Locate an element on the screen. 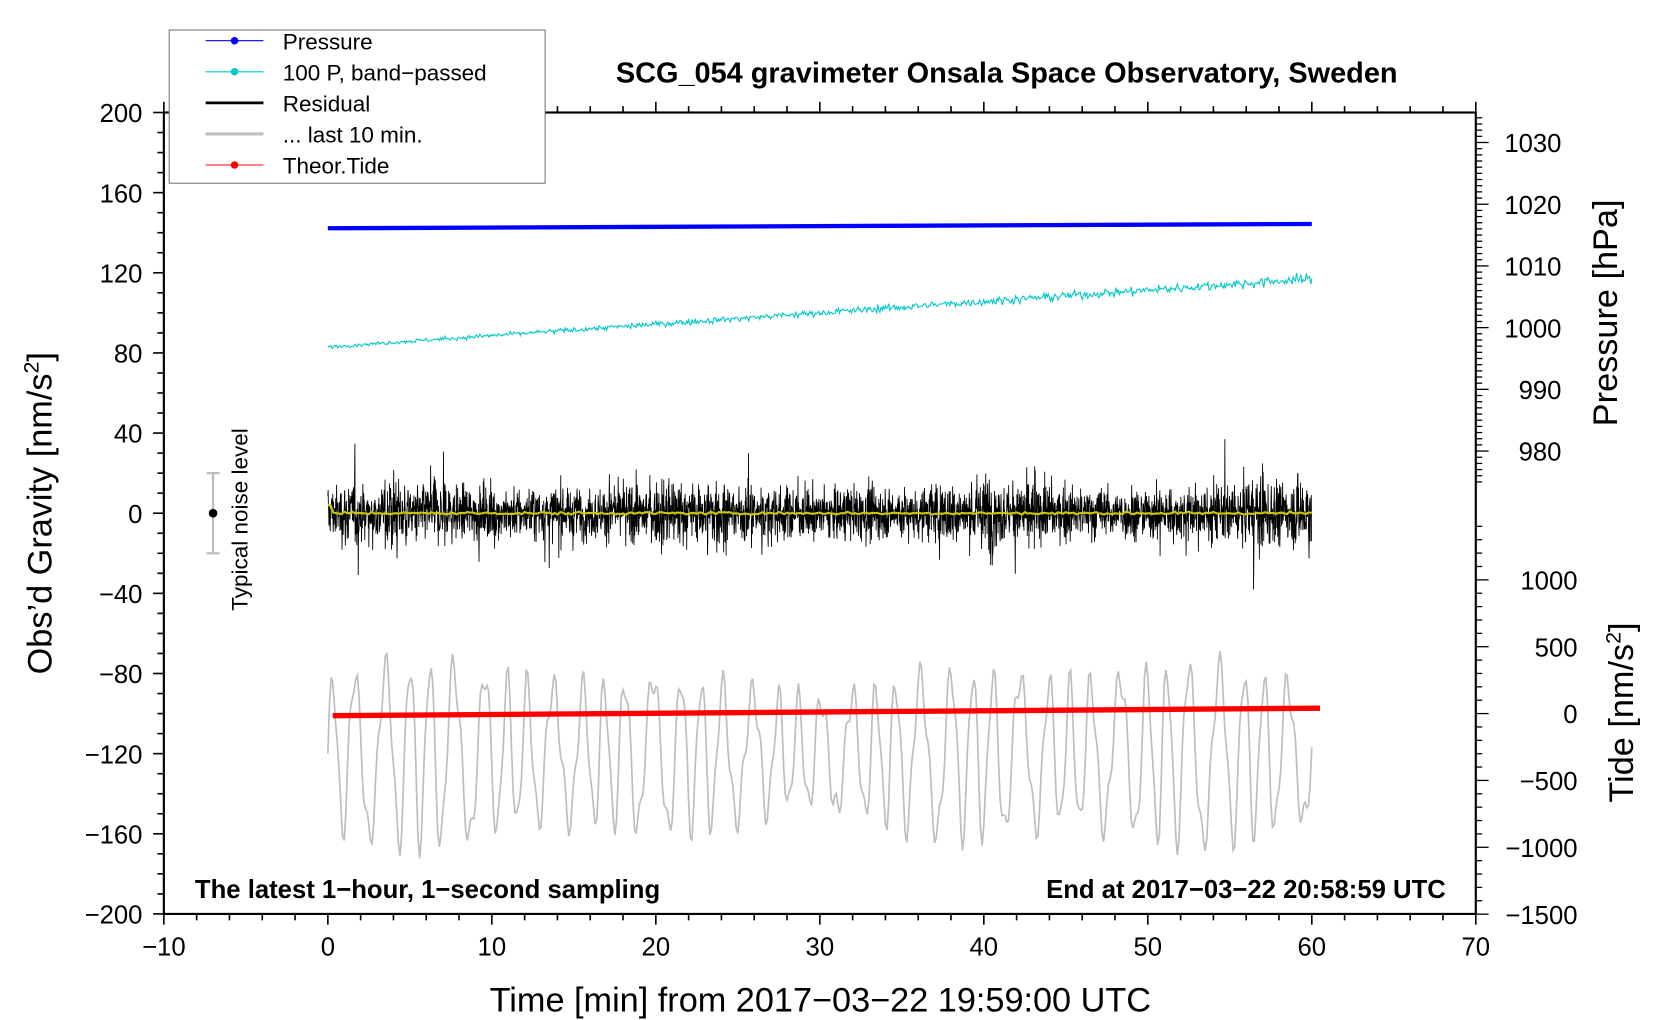 Image resolution: width=1660 pixels, height=1020 pixels. x-tick-label: 30 is located at coordinates (820, 948).